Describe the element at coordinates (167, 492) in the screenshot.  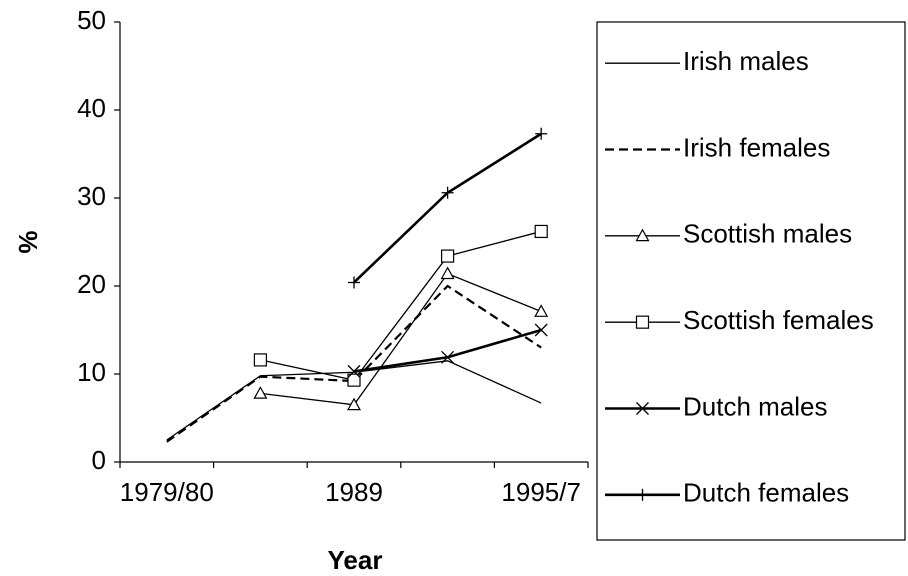
I see `x-tick-label: 1979/80` at that location.